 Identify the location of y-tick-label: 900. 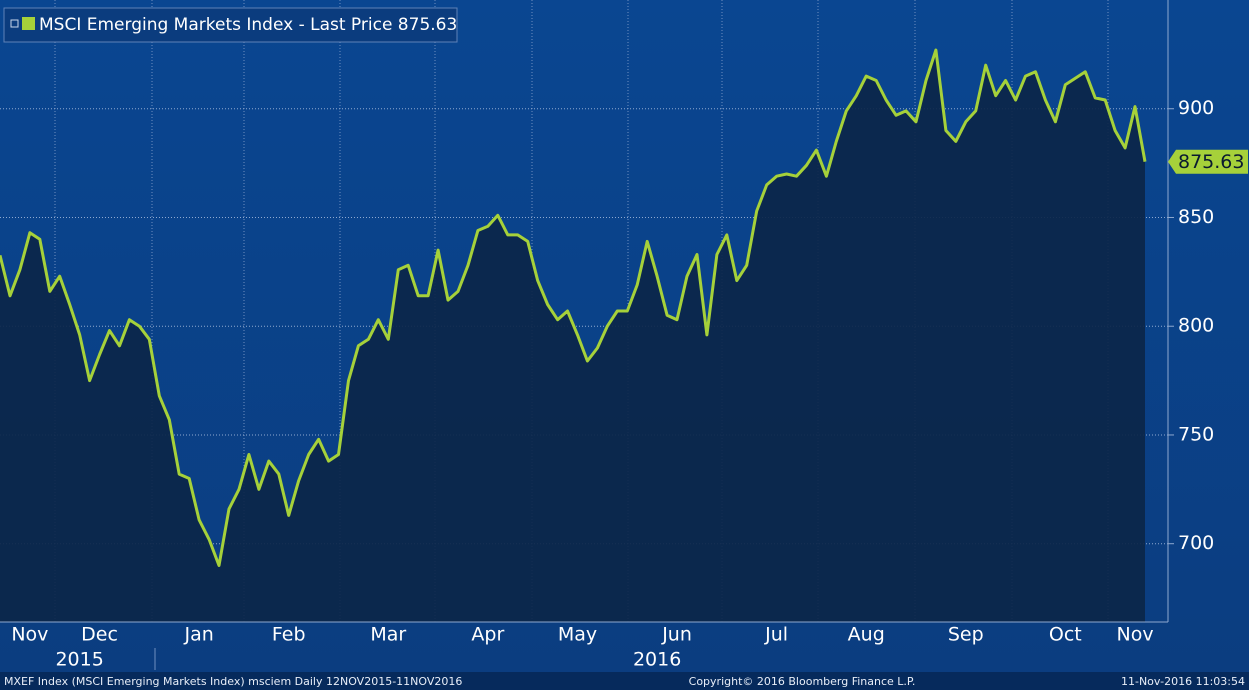
(1196, 108).